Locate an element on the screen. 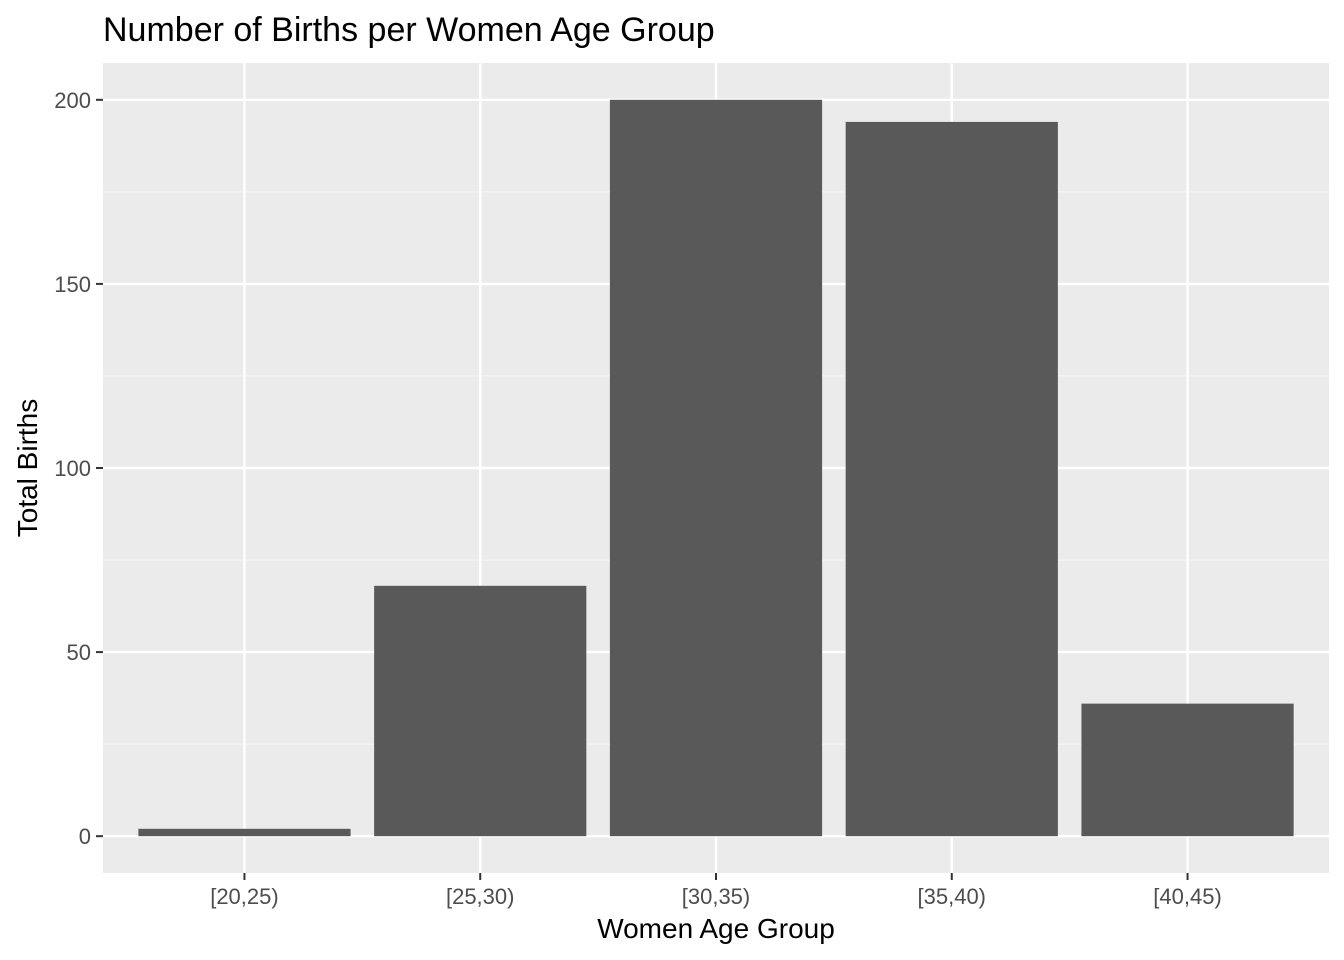 The height and width of the screenshot is (960, 1344). x-tick-label: [35,40) is located at coordinates (952, 896).